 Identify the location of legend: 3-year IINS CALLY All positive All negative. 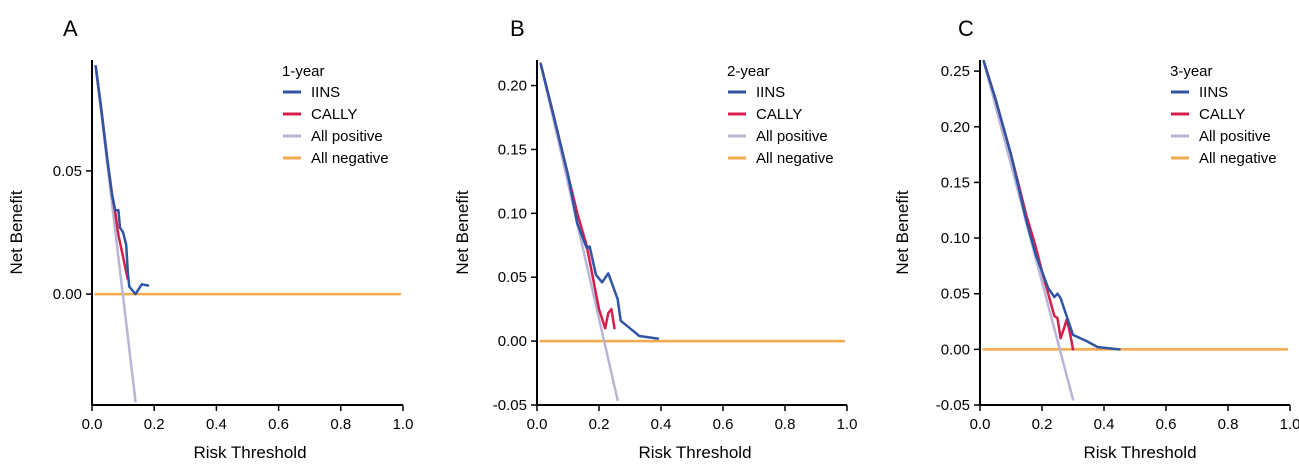
(1223, 115).